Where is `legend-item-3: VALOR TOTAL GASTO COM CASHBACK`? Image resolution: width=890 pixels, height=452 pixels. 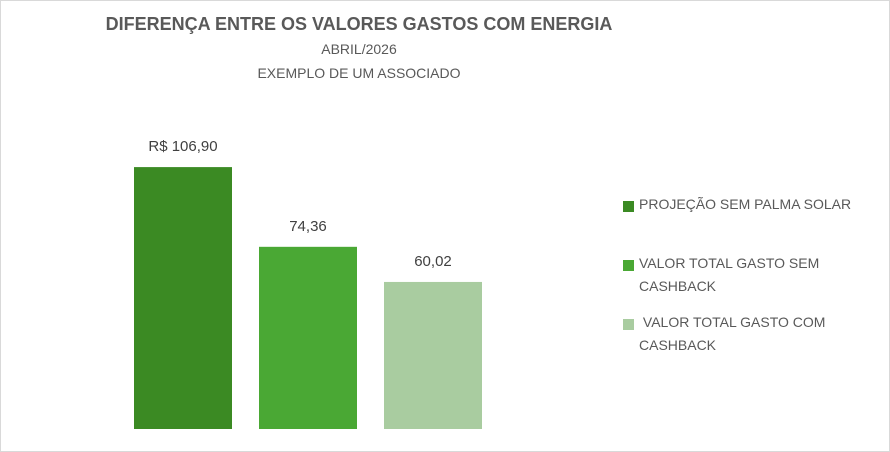
legend-item-3: VALOR TOTAL GASTO COM CASHBACK is located at coordinates (756, 335).